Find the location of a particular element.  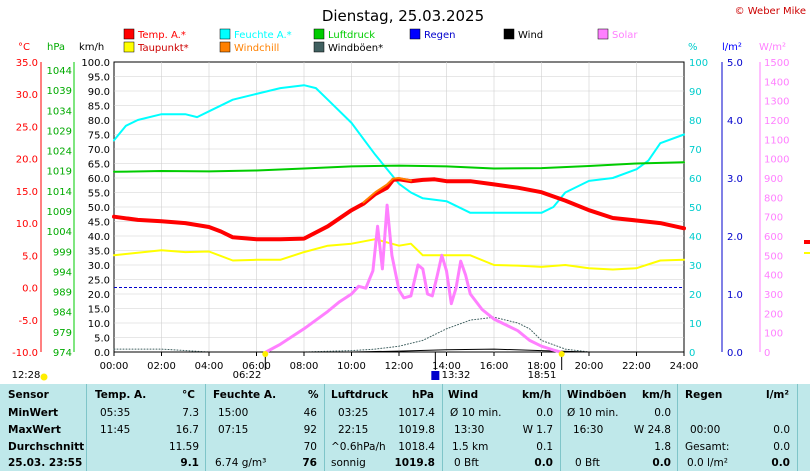

wind-tick-label: 95.0 is located at coordinates (99, 78).